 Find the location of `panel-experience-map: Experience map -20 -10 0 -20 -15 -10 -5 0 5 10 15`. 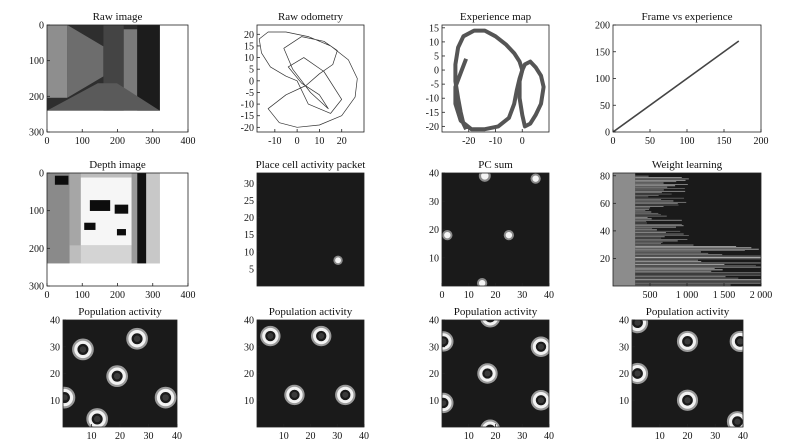

panel-experience-map: Experience map -20 -10 0 -20 -15 -10 -5 0 5 10 15 is located at coordinates (488, 79).